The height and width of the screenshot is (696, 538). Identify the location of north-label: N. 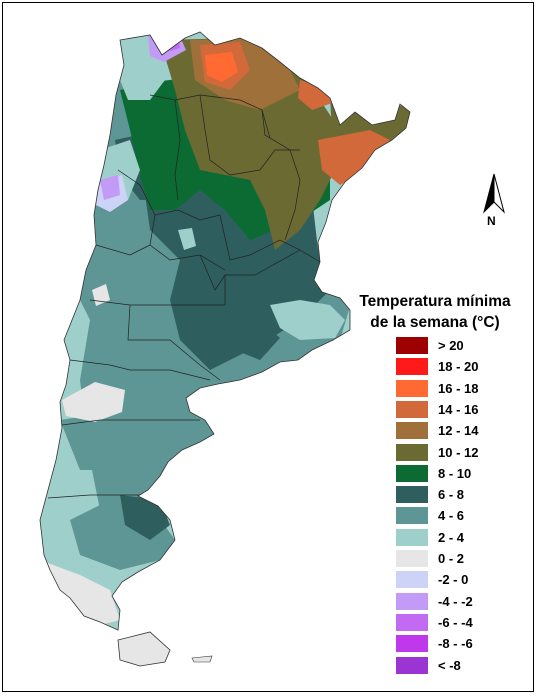
(491, 221).